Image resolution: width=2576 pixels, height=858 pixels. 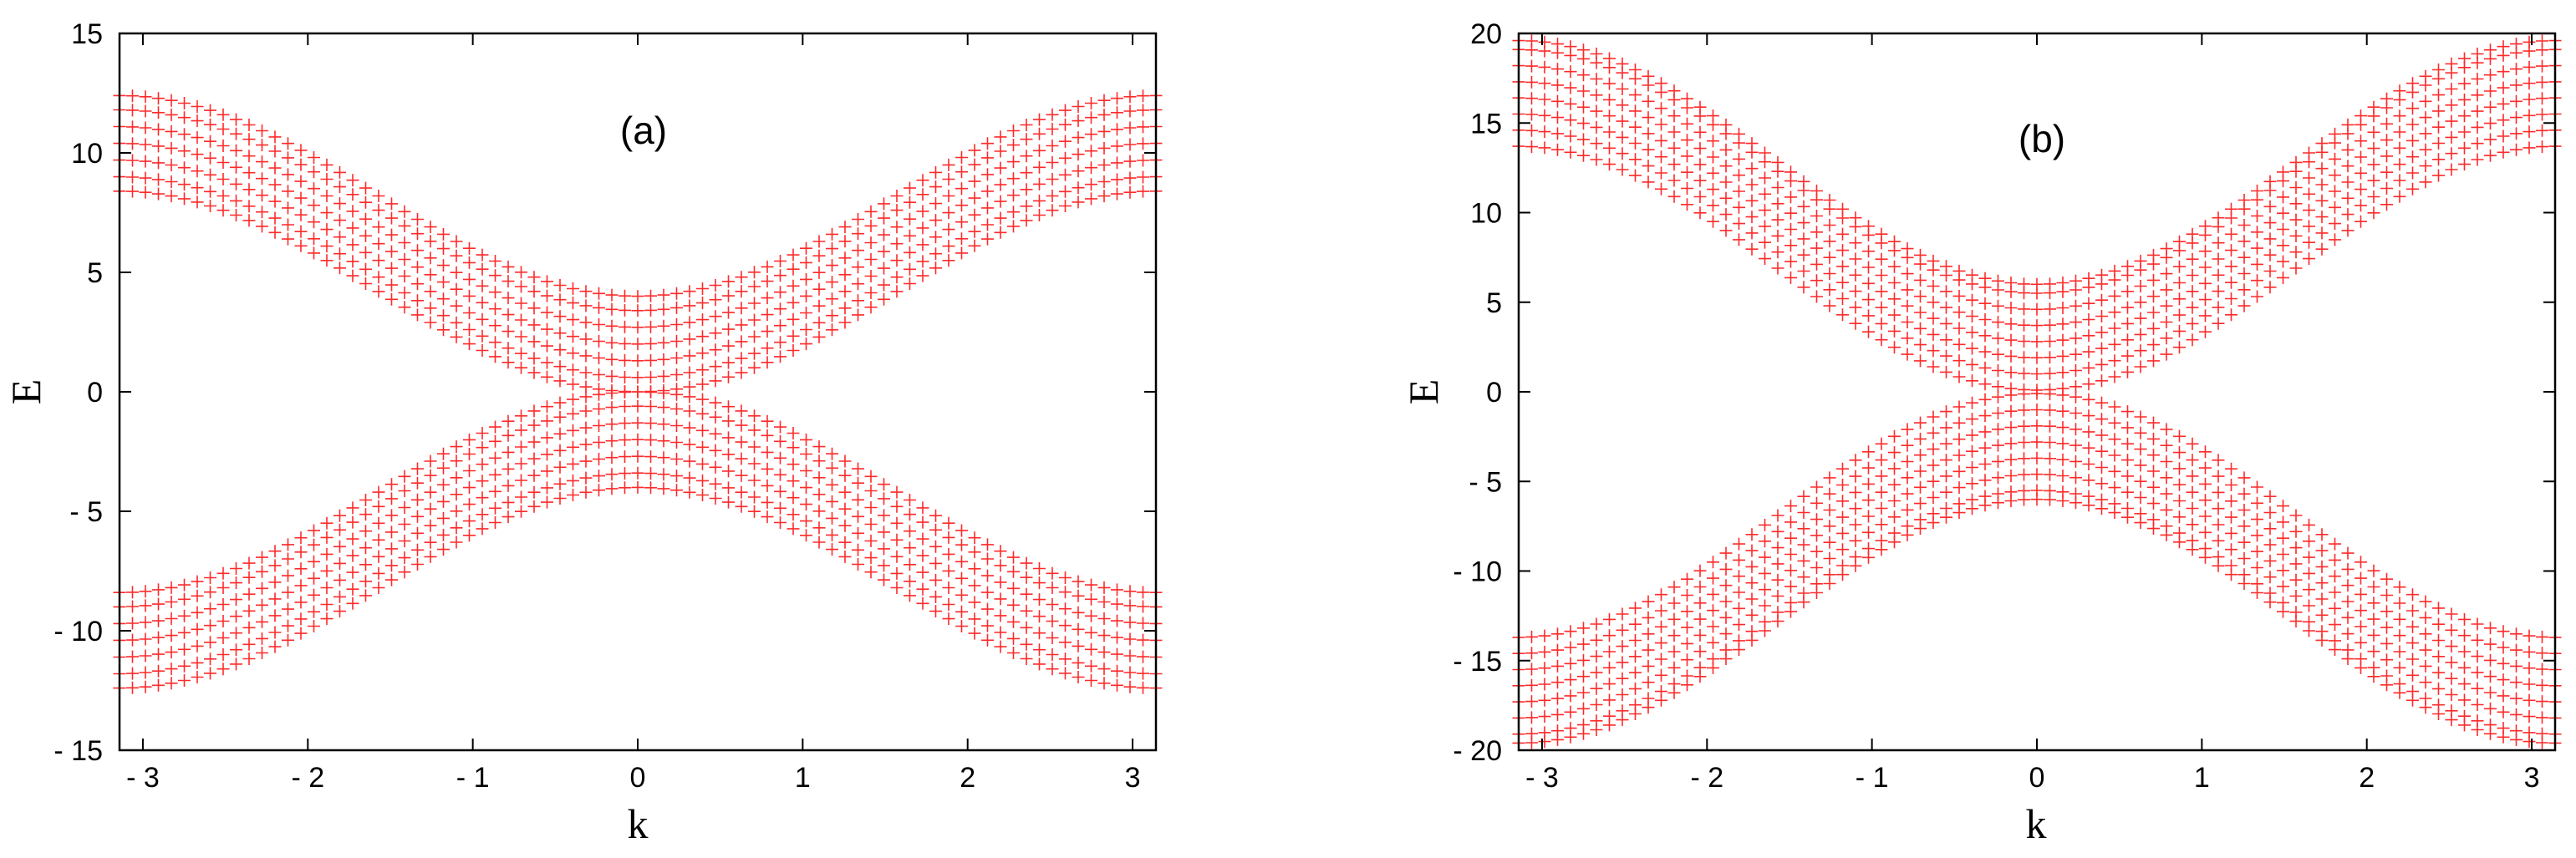 What do you see at coordinates (95, 273) in the screenshot?
I see `panel-a-y-tick-label: 5` at bounding box center [95, 273].